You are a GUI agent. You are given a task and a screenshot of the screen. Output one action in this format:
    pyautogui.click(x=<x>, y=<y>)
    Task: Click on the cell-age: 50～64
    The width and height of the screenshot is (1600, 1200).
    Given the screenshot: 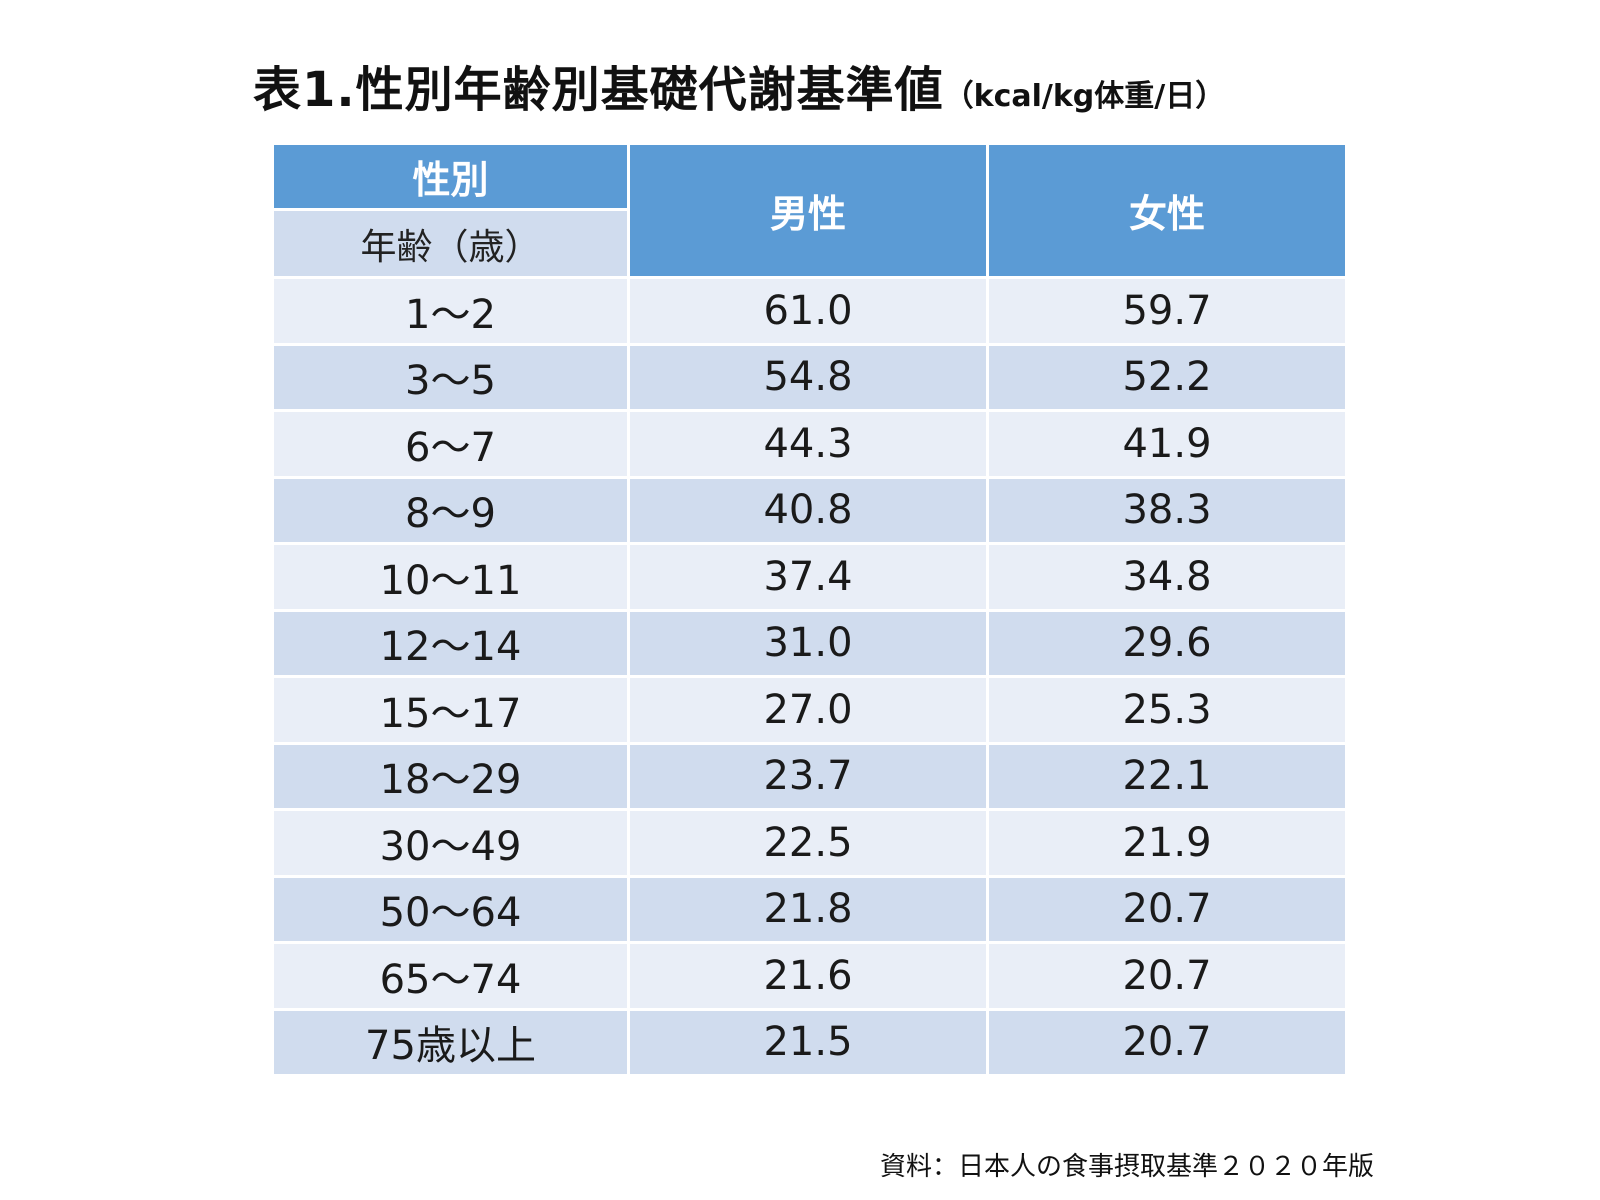 What is the action you would take?
    pyautogui.click(x=450, y=909)
    